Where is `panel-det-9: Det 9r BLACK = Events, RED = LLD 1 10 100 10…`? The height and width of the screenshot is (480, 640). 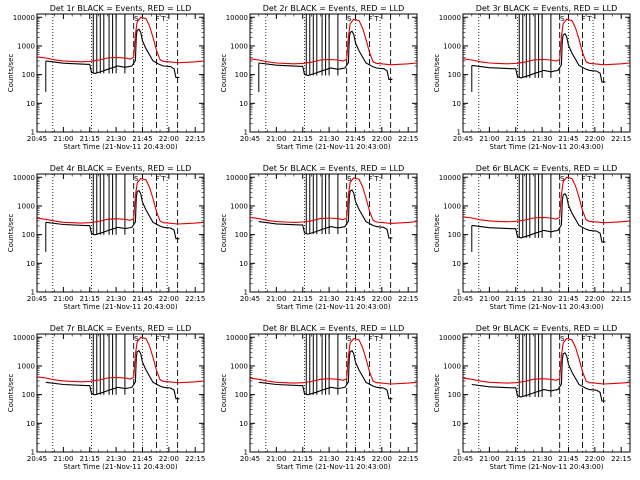 panel-det-9: Det 9r BLACK = Events, RED = LLD 1 10 100 10… is located at coordinates (532, 397).